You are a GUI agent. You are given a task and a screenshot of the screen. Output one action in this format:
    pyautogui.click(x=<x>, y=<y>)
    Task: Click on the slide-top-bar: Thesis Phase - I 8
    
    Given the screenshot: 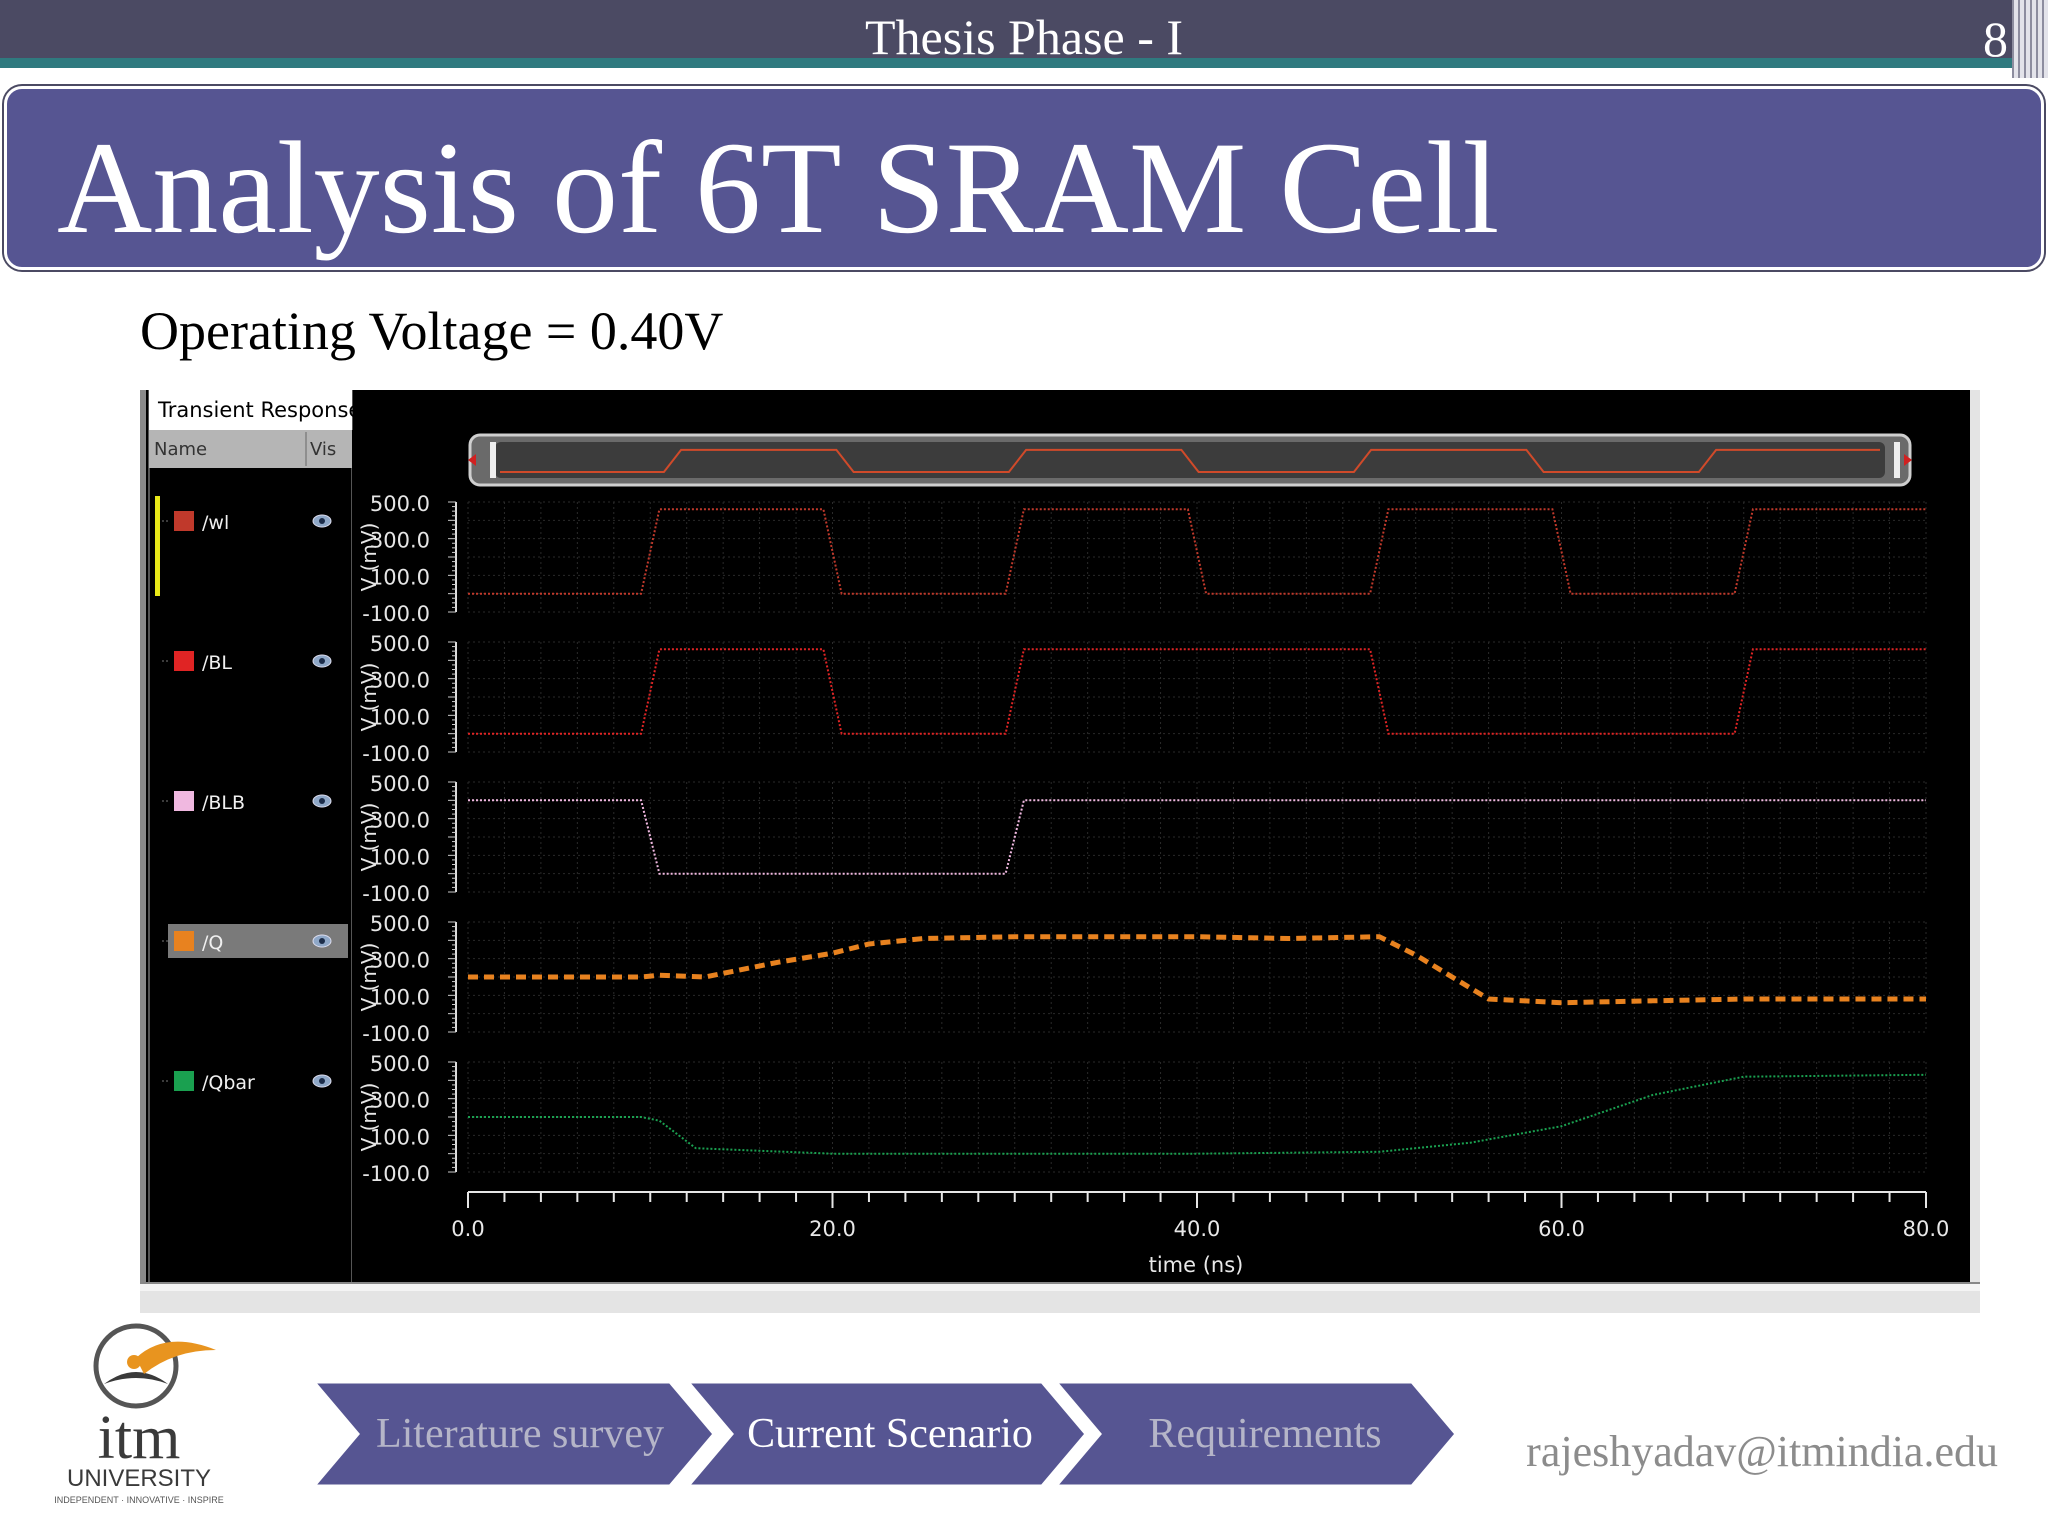 What is the action you would take?
    pyautogui.click(x=1024, y=39)
    